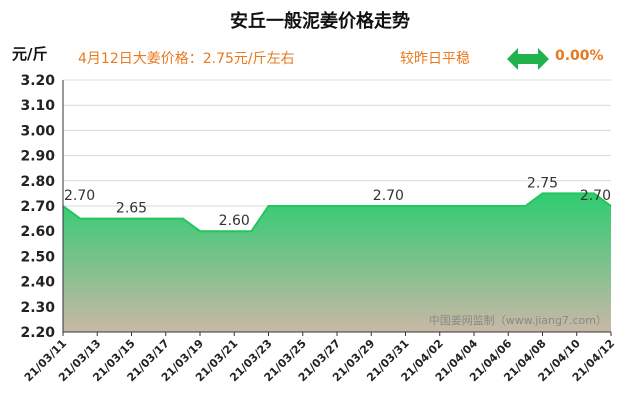  Describe the element at coordinates (37, 106) in the screenshot. I see `y-tick-label: 3.10` at that location.